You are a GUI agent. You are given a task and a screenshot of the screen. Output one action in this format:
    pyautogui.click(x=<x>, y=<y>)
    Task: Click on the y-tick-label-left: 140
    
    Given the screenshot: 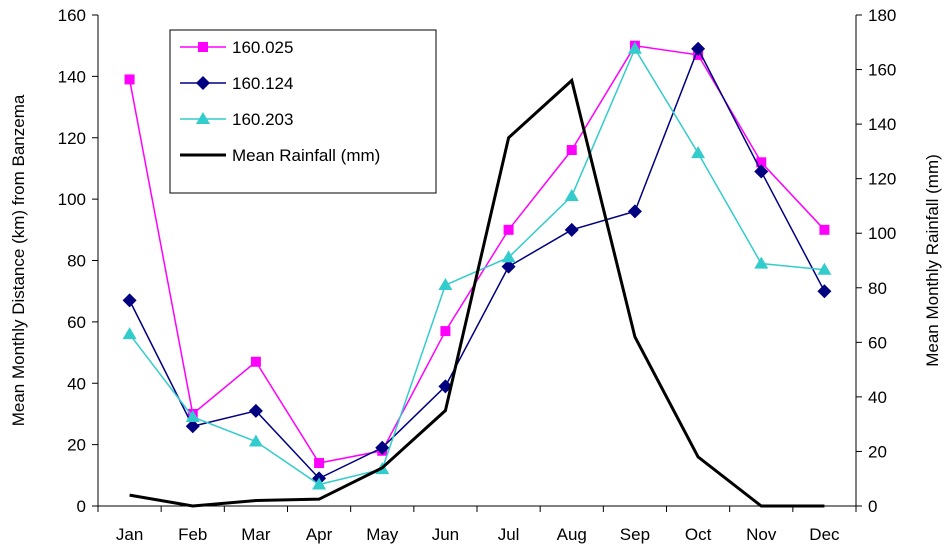 What is the action you would take?
    pyautogui.click(x=72, y=76)
    